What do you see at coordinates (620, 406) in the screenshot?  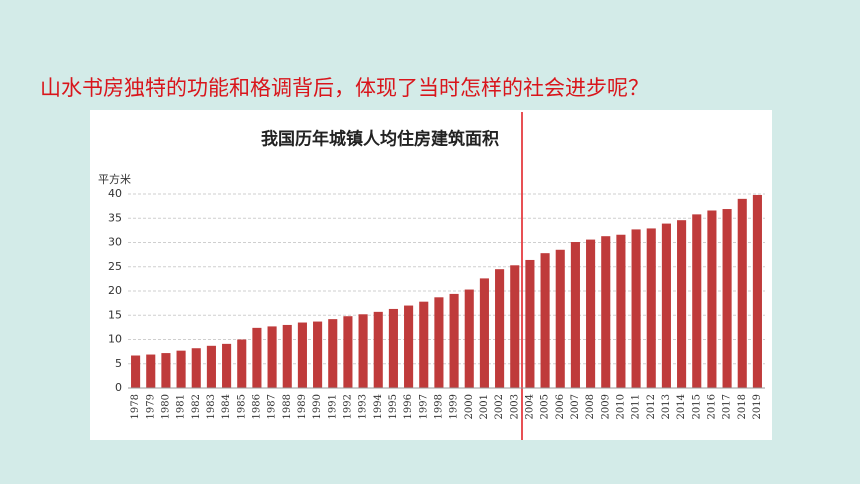 I see `x-tick-label: 2010` at bounding box center [620, 406].